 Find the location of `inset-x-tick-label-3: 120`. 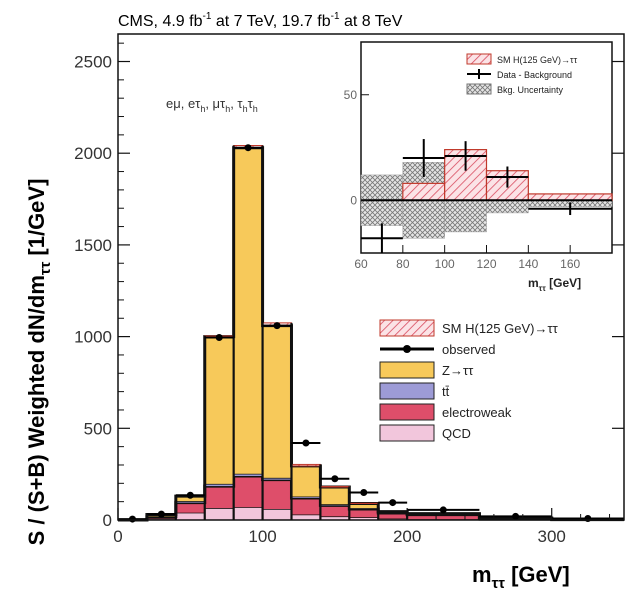

inset-x-tick-label-3: 120 is located at coordinates (486, 264).